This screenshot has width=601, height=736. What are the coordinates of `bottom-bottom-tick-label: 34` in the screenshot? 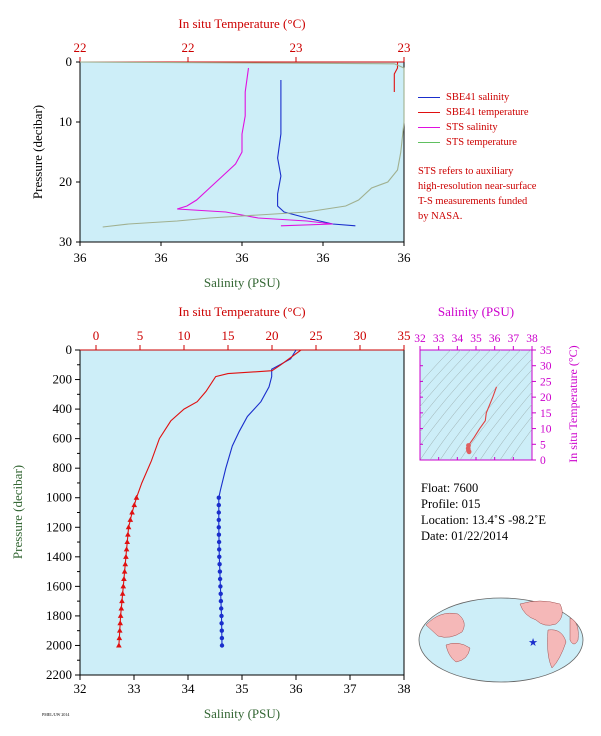 It's located at (189, 688).